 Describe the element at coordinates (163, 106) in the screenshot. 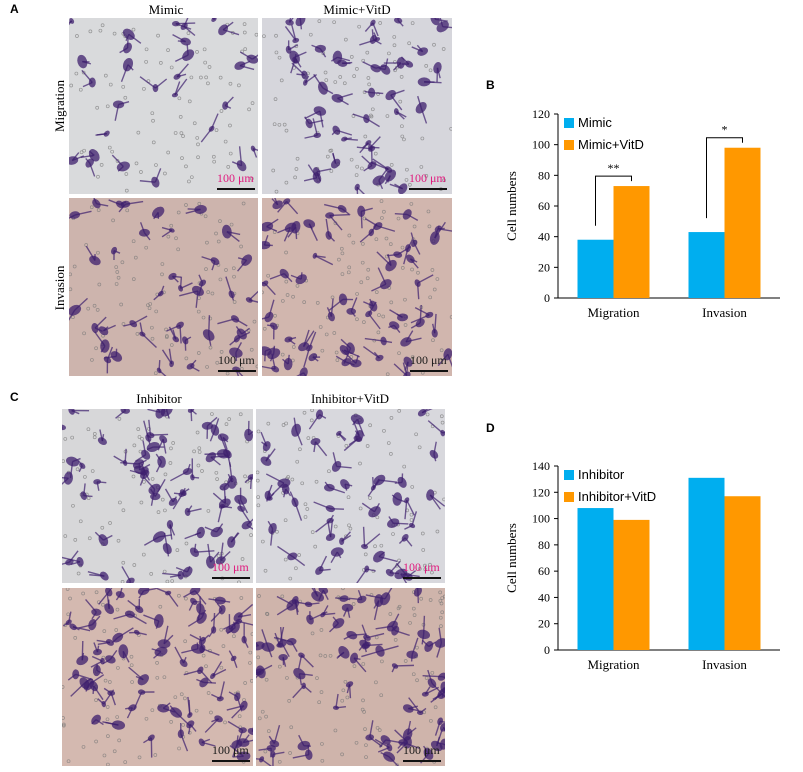

I see `micrograph-migration-mimic: 100 μm` at that location.